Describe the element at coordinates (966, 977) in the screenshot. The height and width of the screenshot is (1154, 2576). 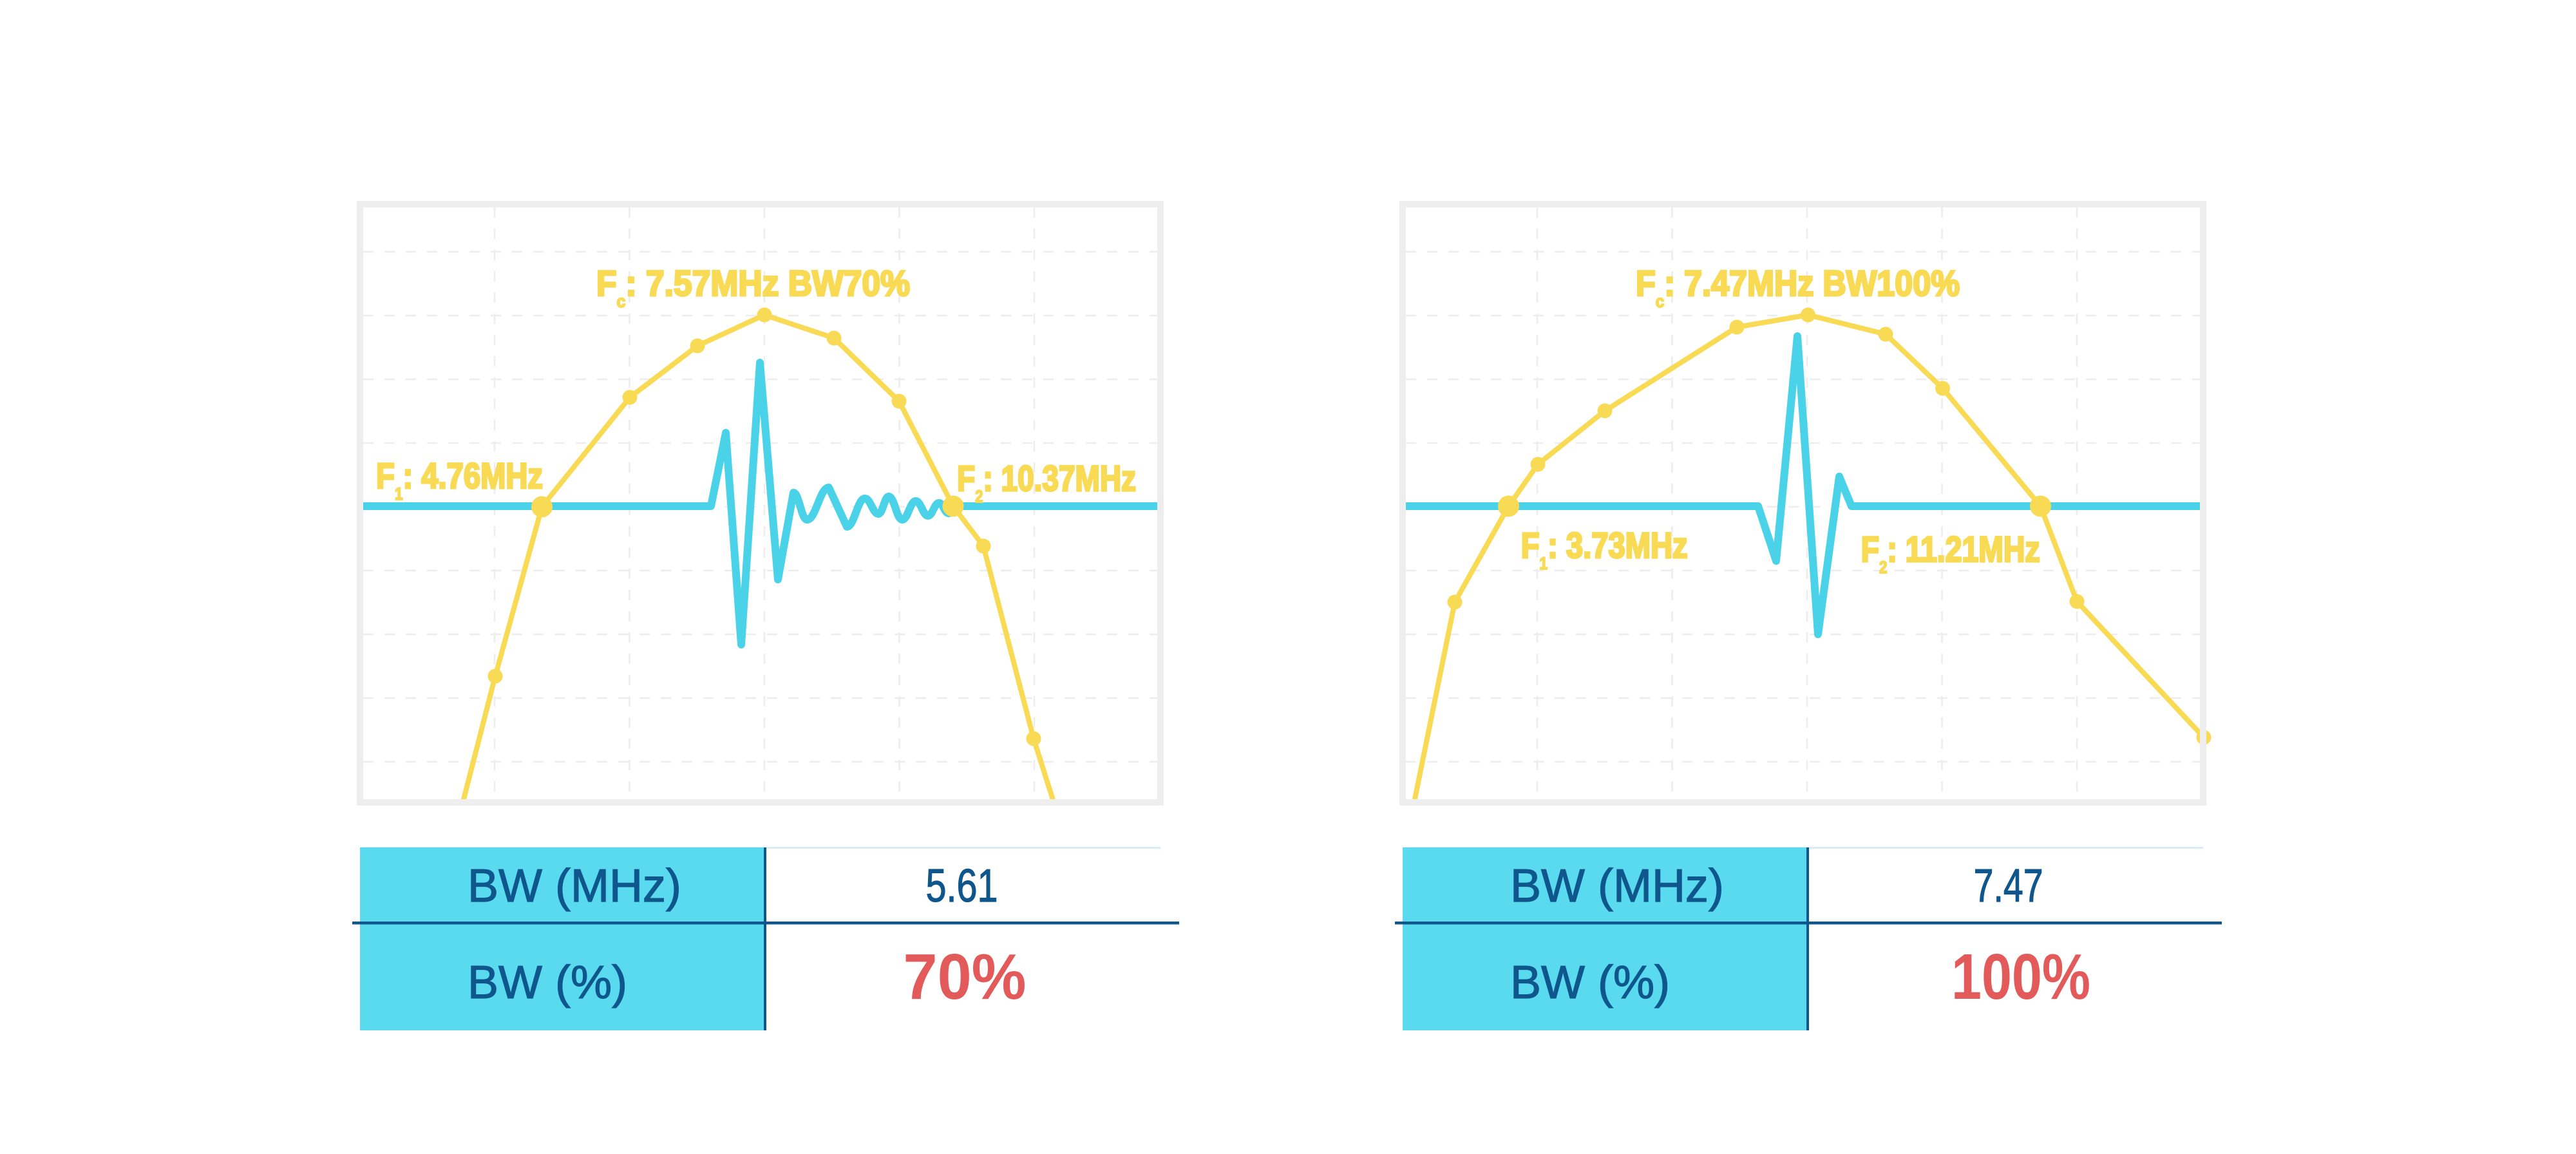
I see `svg-text: 70%` at that location.